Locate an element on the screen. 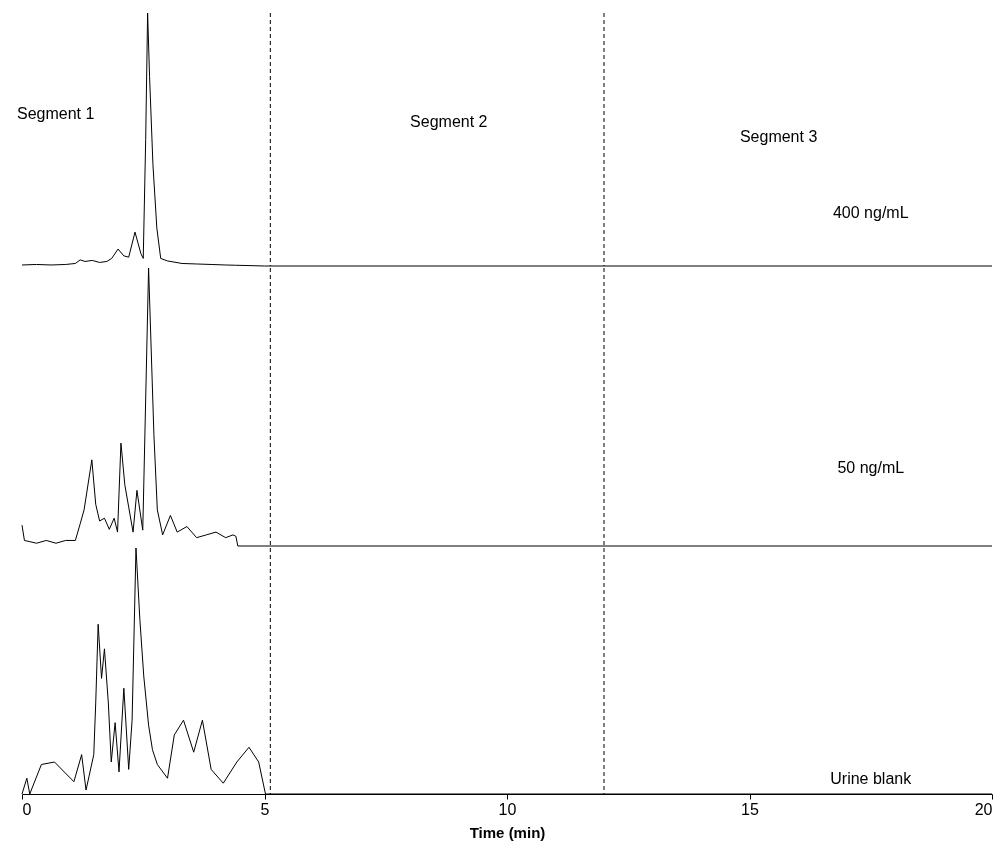 The width and height of the screenshot is (1005, 854). annotation: Segment 3 is located at coordinates (778, 136).